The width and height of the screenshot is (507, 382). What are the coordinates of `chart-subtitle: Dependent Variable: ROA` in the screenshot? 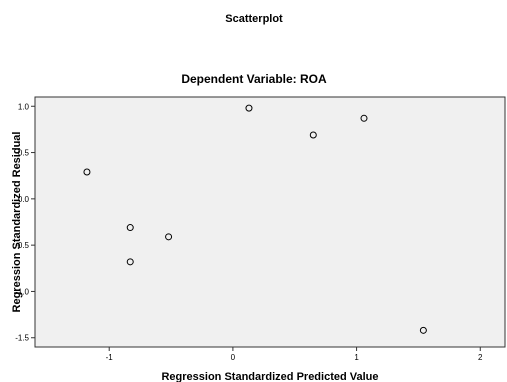 It's located at (254, 79).